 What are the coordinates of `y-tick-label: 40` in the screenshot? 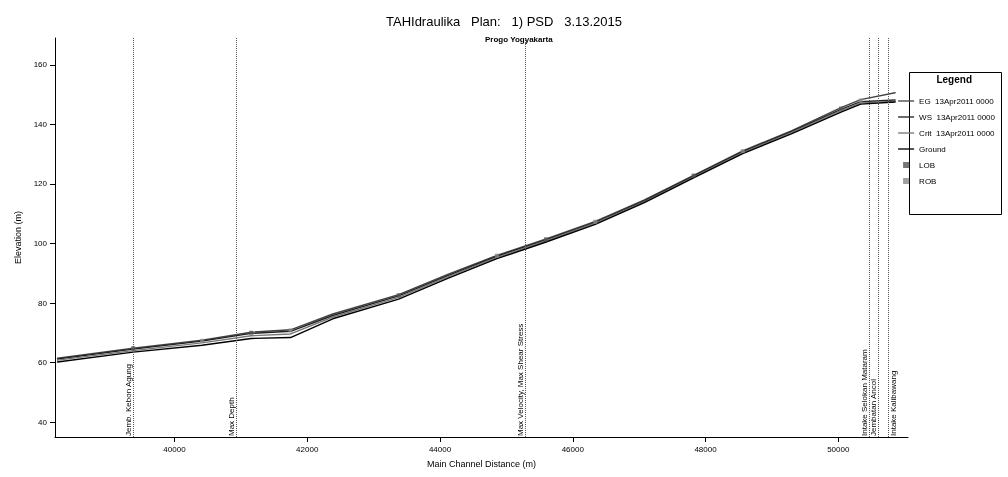 It's located at (43, 422).